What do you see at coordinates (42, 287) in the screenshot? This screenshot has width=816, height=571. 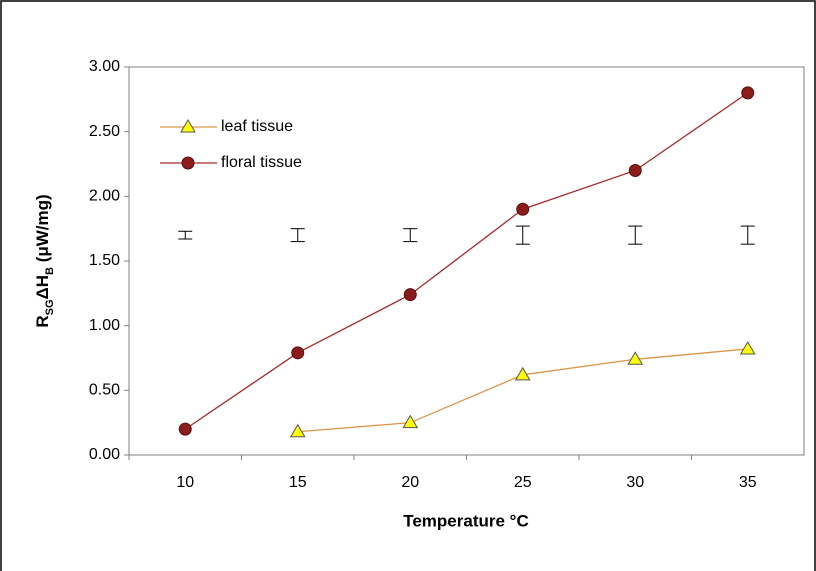 I see `y-label-part: ΔH` at bounding box center [42, 287].